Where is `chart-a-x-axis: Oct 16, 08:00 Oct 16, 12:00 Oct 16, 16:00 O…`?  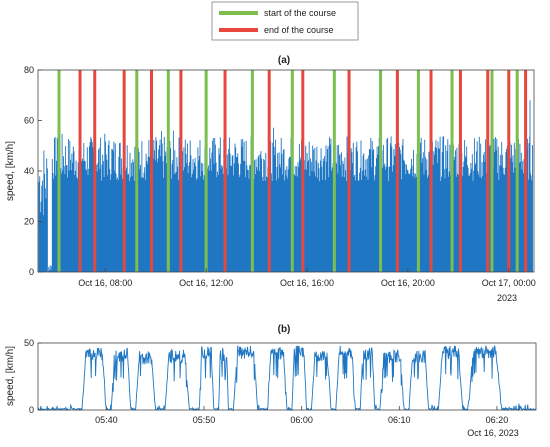
chart-a-x-axis: Oct 16, 08:00 Oct 16, 12:00 Oct 16, 16:00 O… is located at coordinates (307, 278).